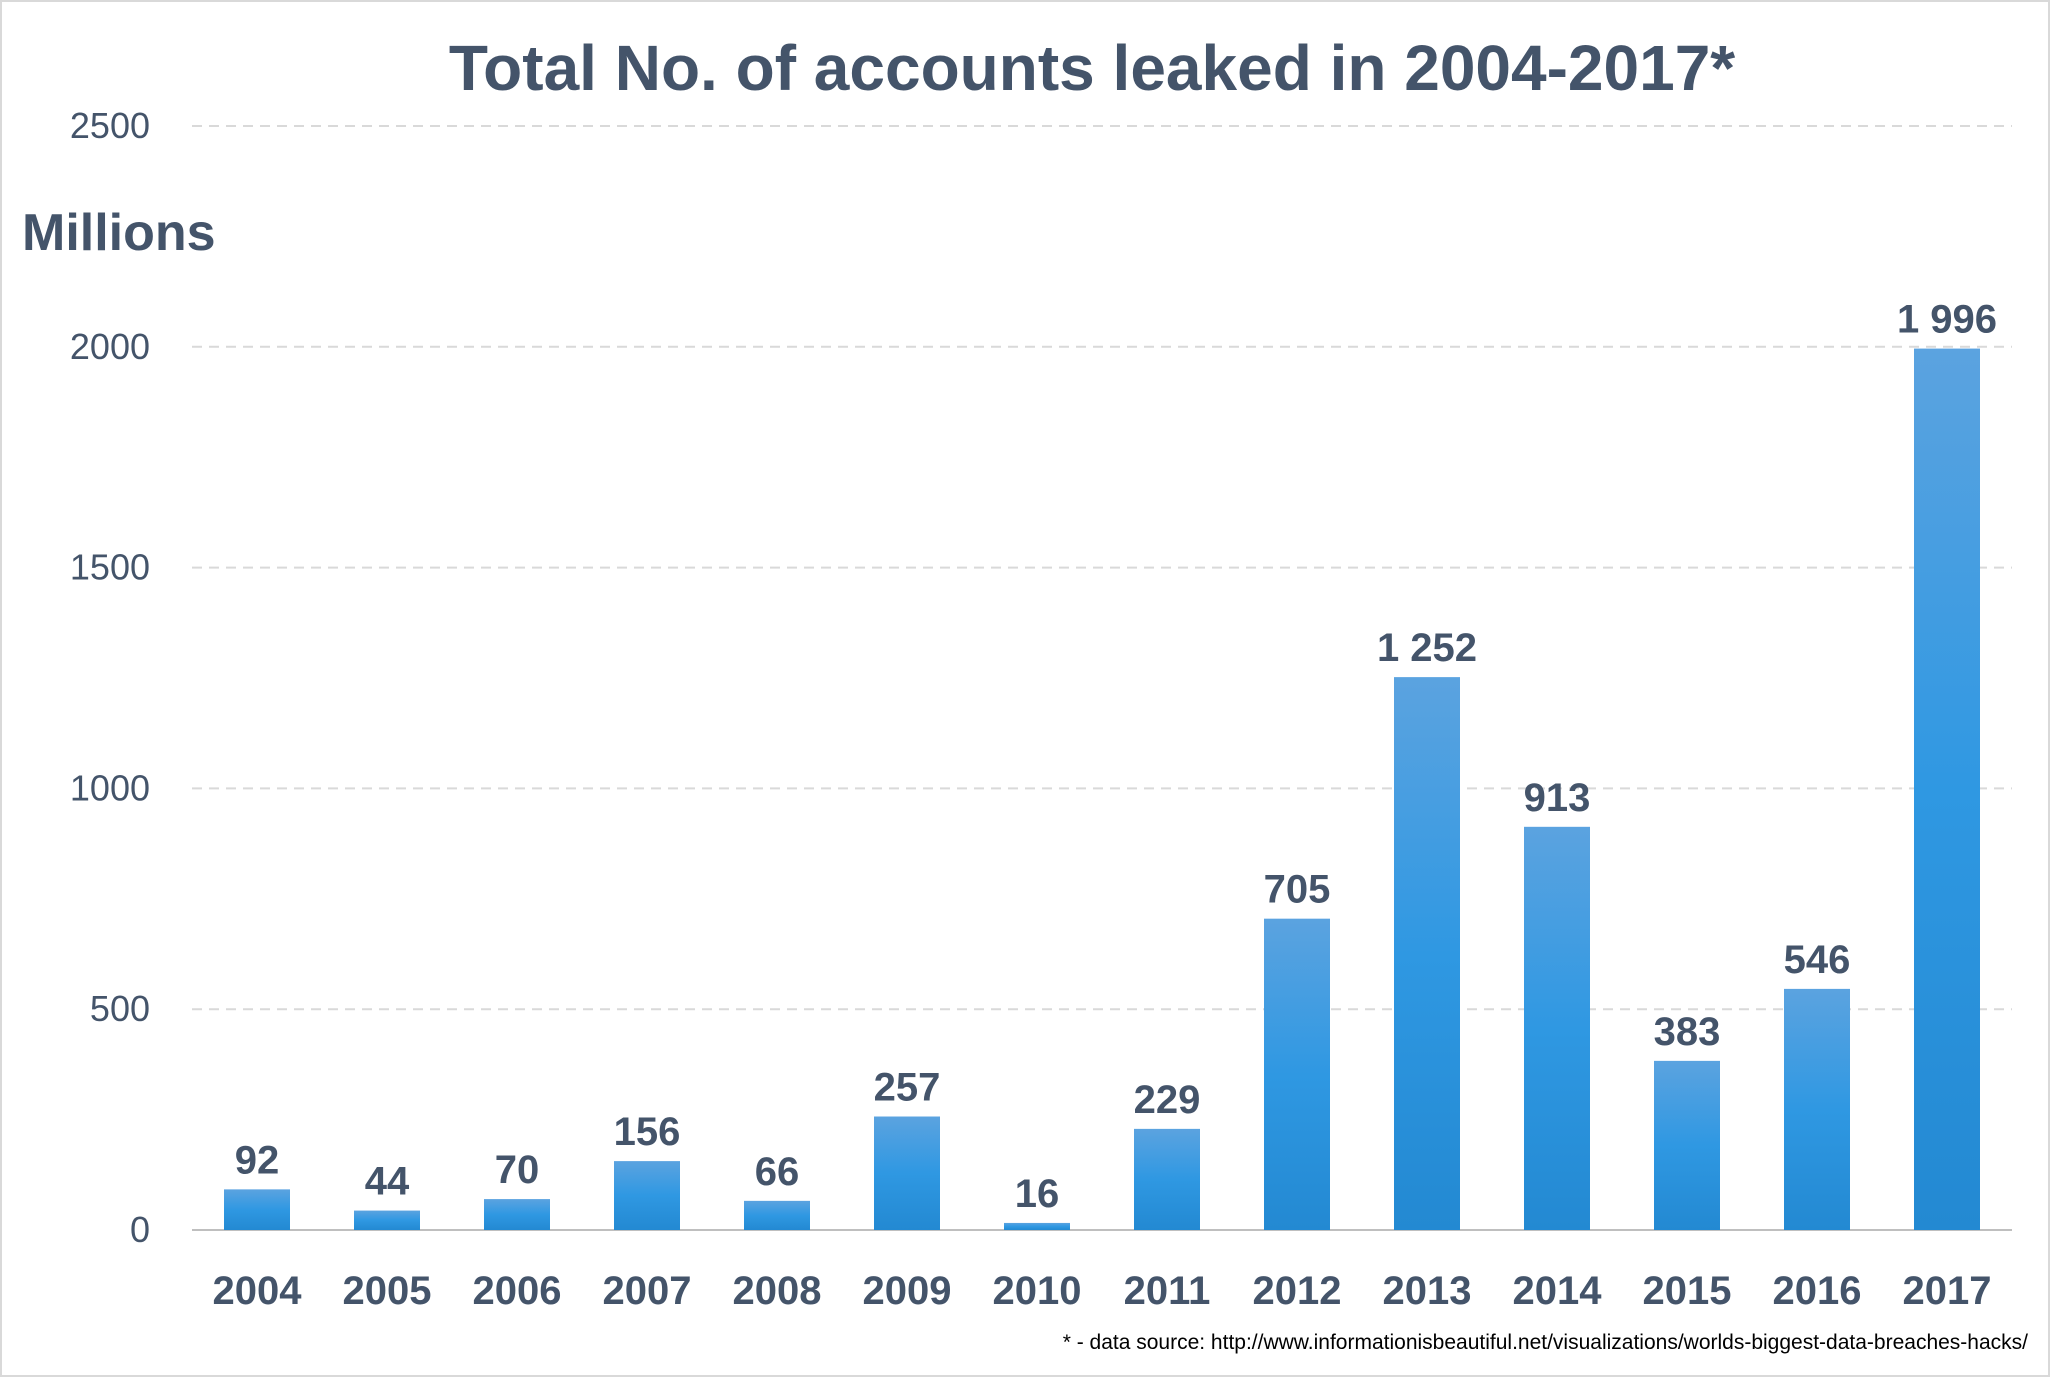 Image resolution: width=2050 pixels, height=1377 pixels. What do you see at coordinates (387, 1182) in the screenshot?
I see `data-label-2005: 44` at bounding box center [387, 1182].